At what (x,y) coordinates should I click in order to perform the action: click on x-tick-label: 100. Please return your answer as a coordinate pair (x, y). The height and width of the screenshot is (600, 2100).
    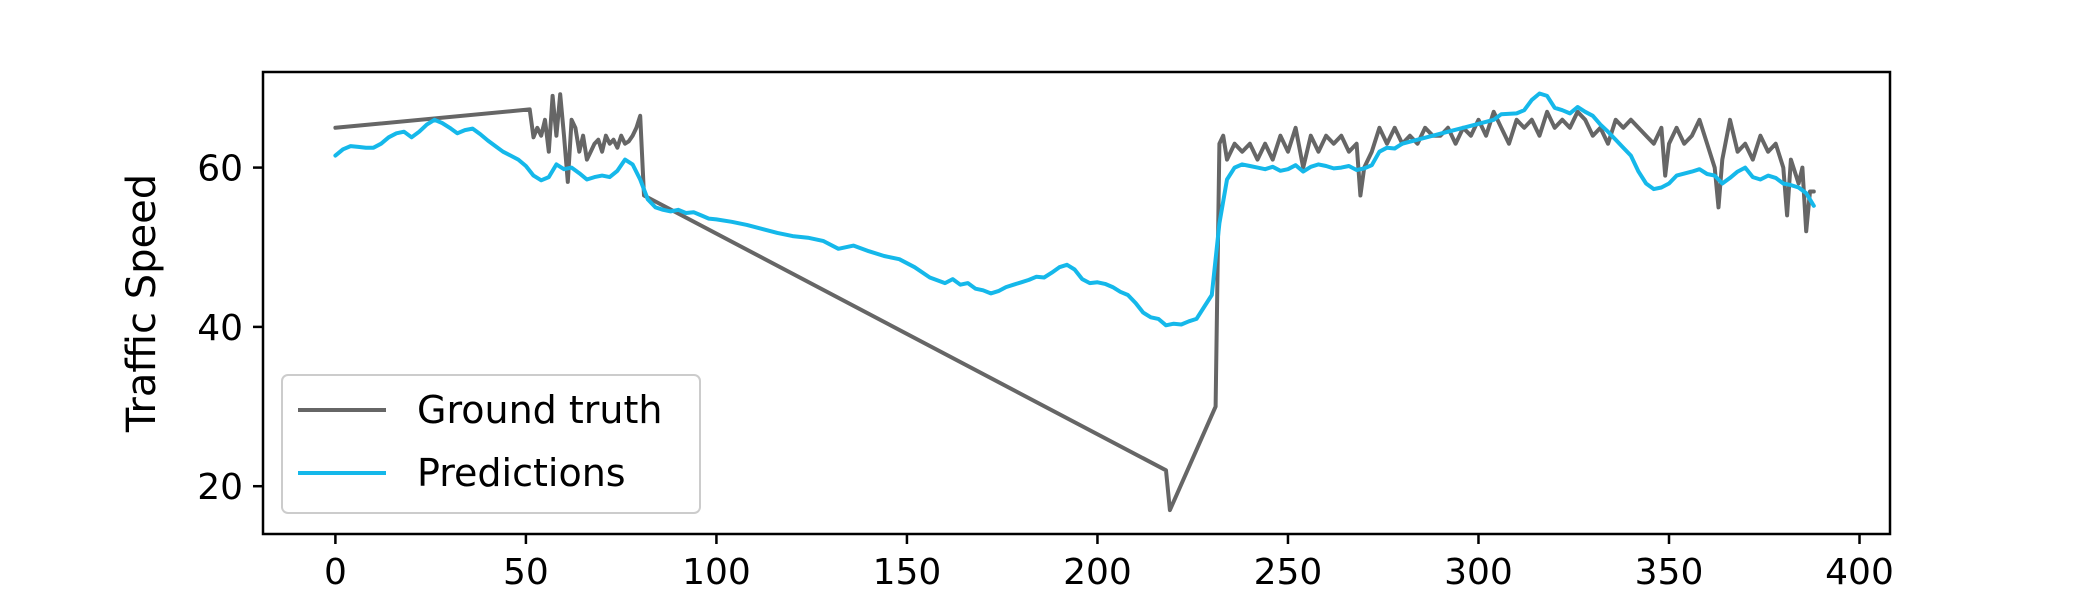
    Looking at the image, I should click on (716, 572).